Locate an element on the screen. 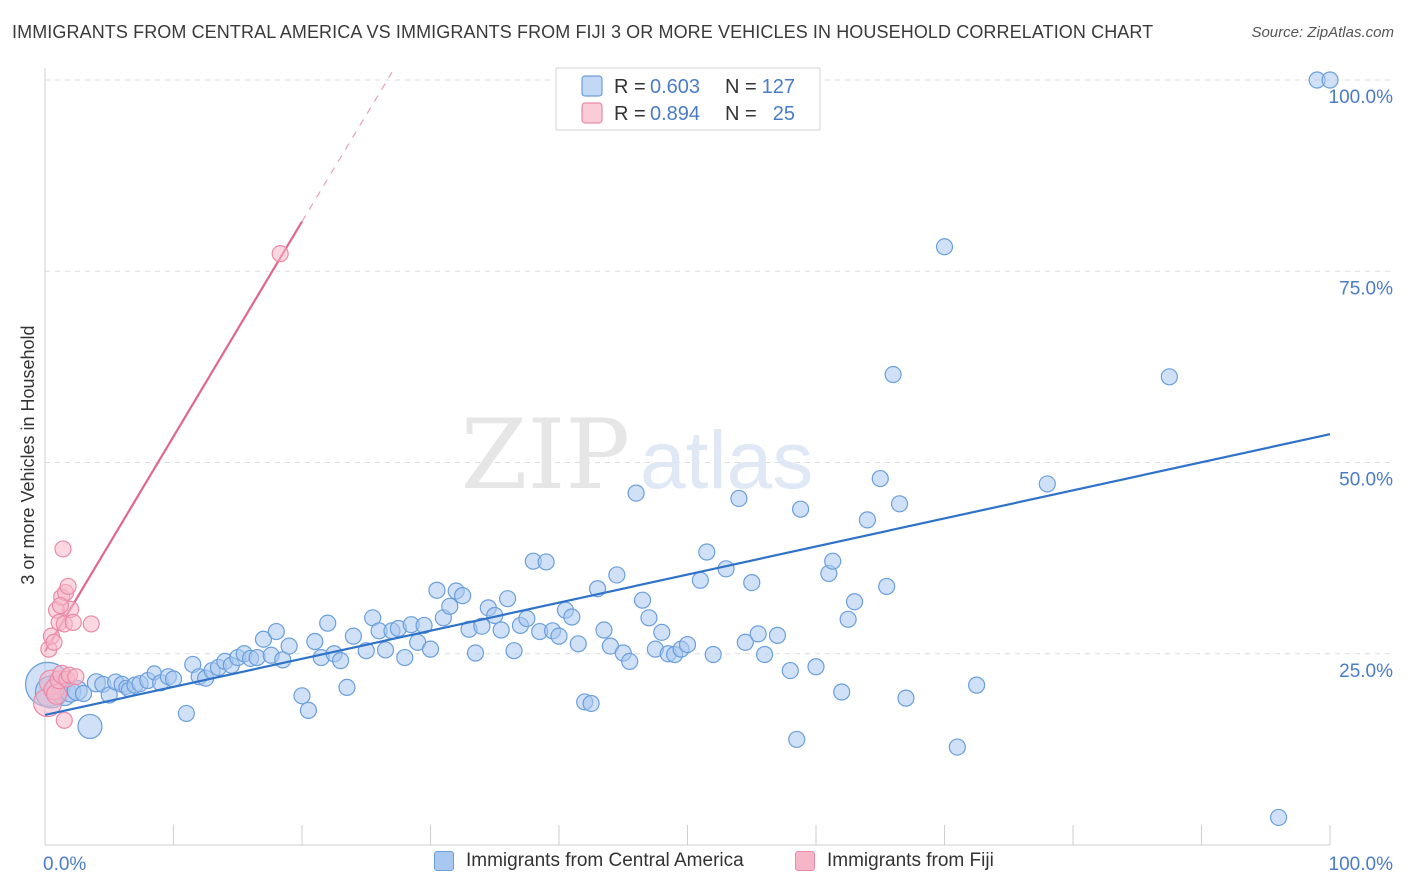 The image size is (1406, 892). x-tick-label-max: 100.0% is located at coordinates (1361, 864).